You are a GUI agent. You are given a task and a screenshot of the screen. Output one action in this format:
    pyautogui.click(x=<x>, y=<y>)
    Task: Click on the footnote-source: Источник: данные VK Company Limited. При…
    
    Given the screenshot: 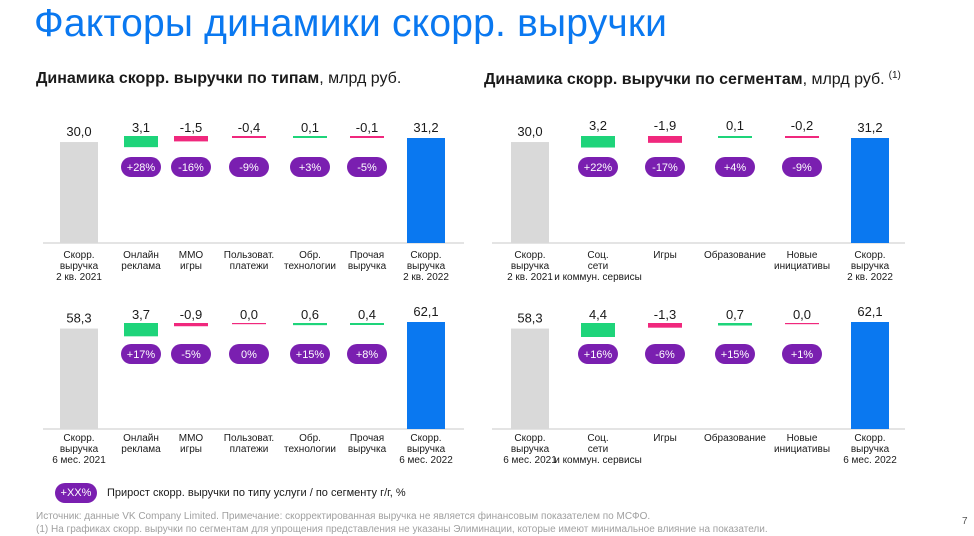 What is the action you would take?
    pyautogui.click(x=343, y=516)
    